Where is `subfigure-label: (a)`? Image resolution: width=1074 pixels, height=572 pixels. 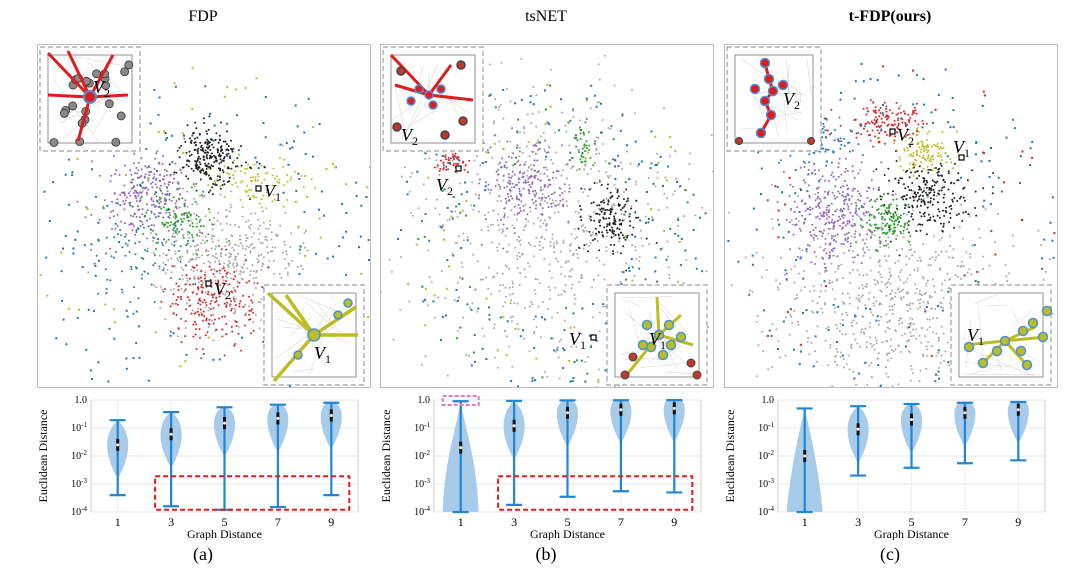 subfigure-label: (a) is located at coordinates (203, 554).